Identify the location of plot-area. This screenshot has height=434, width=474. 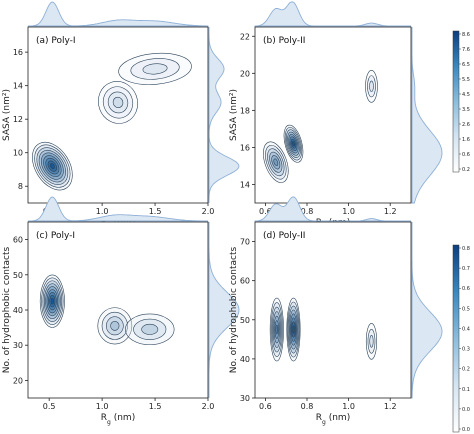
(333, 115).